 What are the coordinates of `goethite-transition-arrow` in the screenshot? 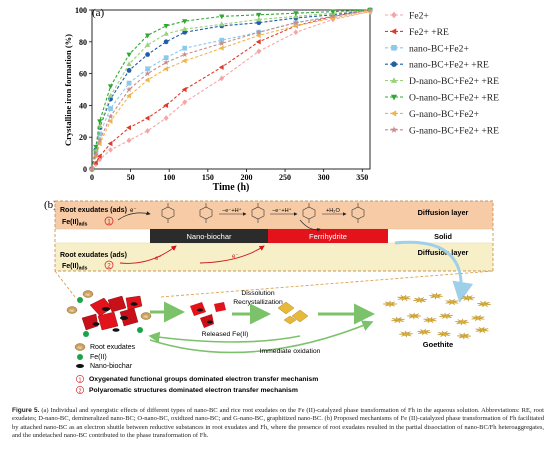 It's located at (434, 271).